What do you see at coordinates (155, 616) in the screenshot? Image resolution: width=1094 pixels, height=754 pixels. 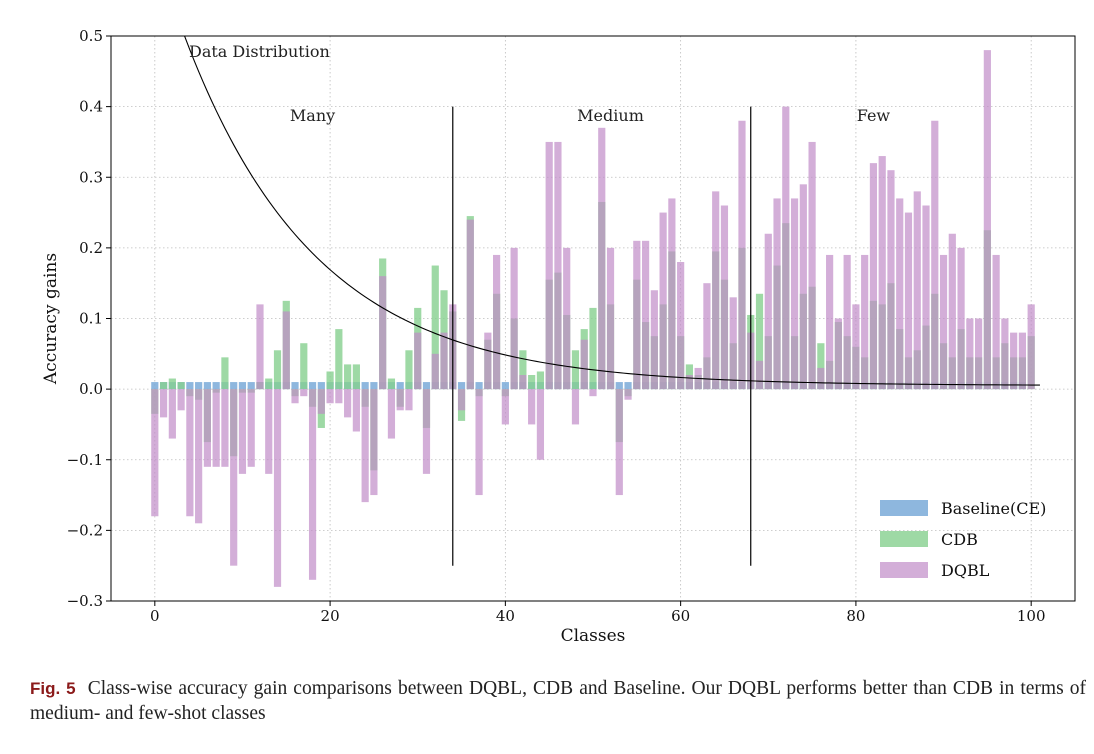 I see `x-tick-label: 0` at bounding box center [155, 616].